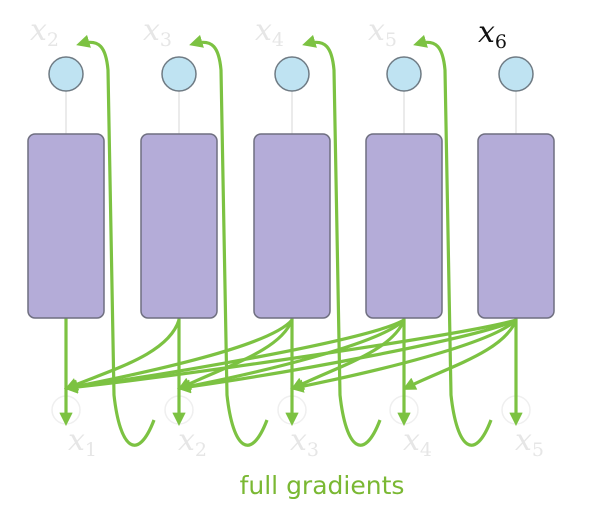  I want to click on top-label-x6: x6, so click(492, 34).